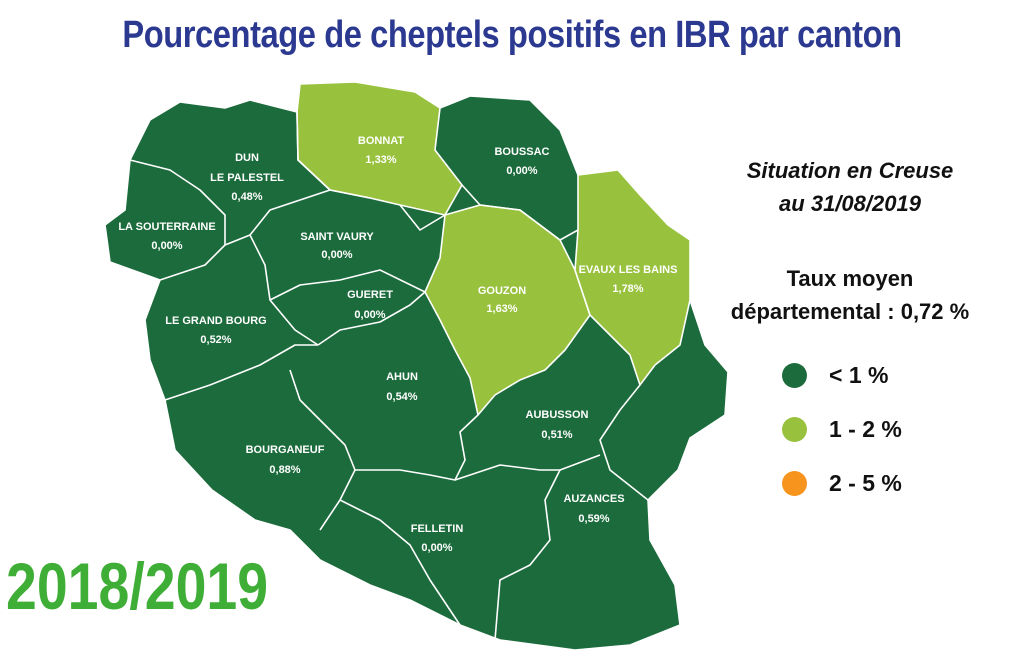 This screenshot has height=655, width=1024. Describe the element at coordinates (192, 262) in the screenshot. I see `boundary-souterraine-grandbourg` at that location.